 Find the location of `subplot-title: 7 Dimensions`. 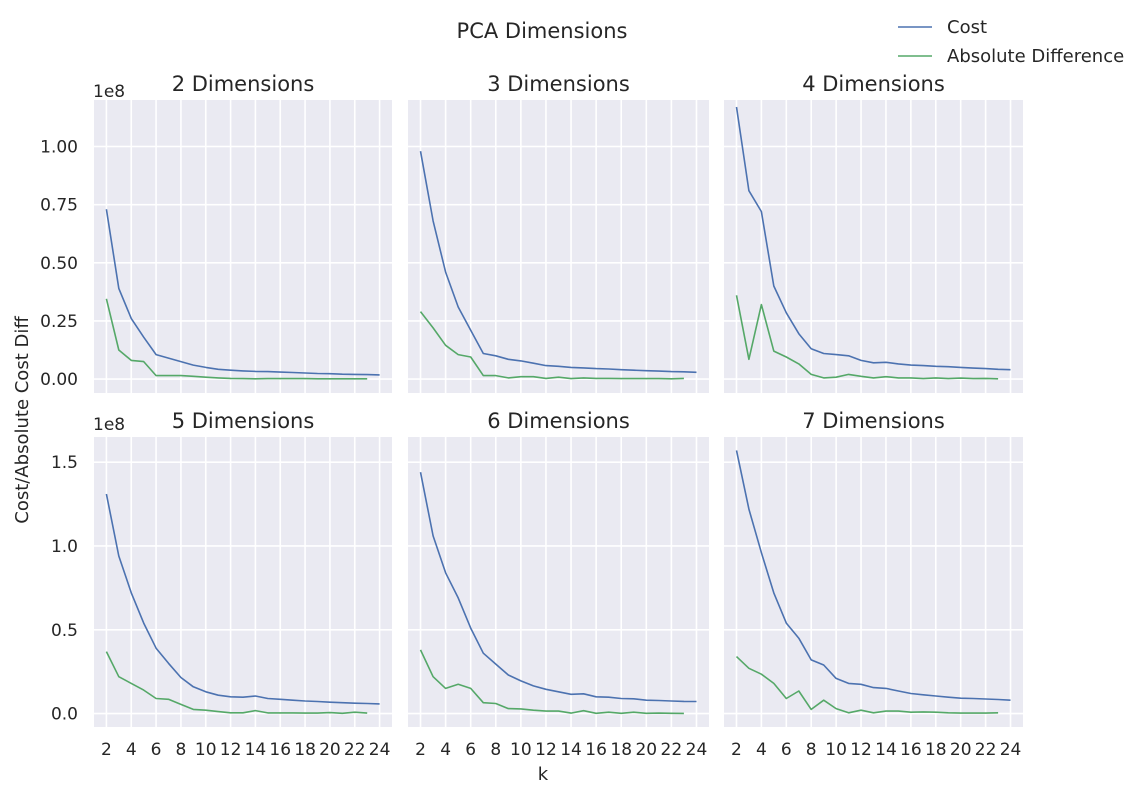

subplot-title: 7 Dimensions is located at coordinates (873, 421).